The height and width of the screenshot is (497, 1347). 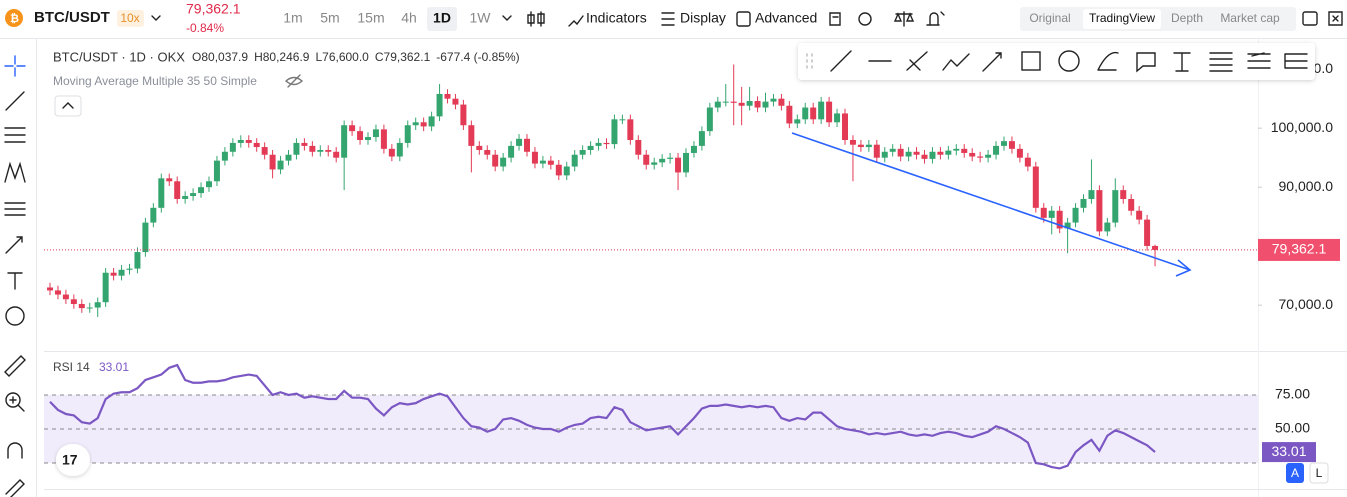 What do you see at coordinates (616, 18) in the screenshot?
I see `indicators: Indicators` at bounding box center [616, 18].